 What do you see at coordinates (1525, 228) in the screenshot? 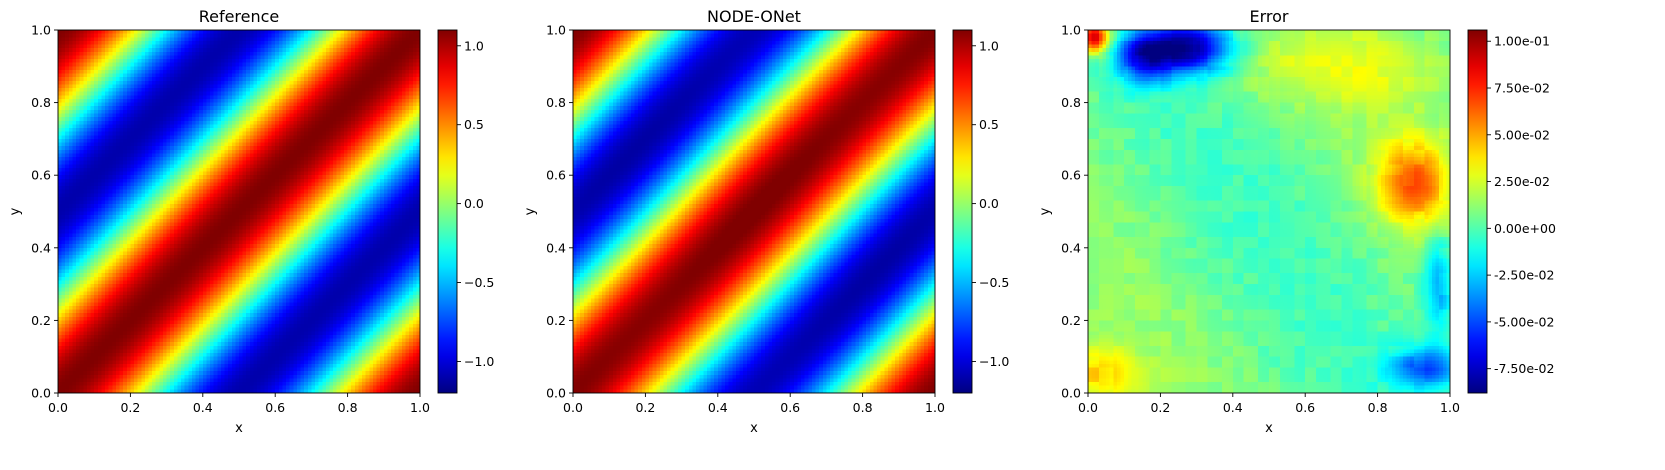
I see `colorbar-tick-label: 0.00e+00` at bounding box center [1525, 228].